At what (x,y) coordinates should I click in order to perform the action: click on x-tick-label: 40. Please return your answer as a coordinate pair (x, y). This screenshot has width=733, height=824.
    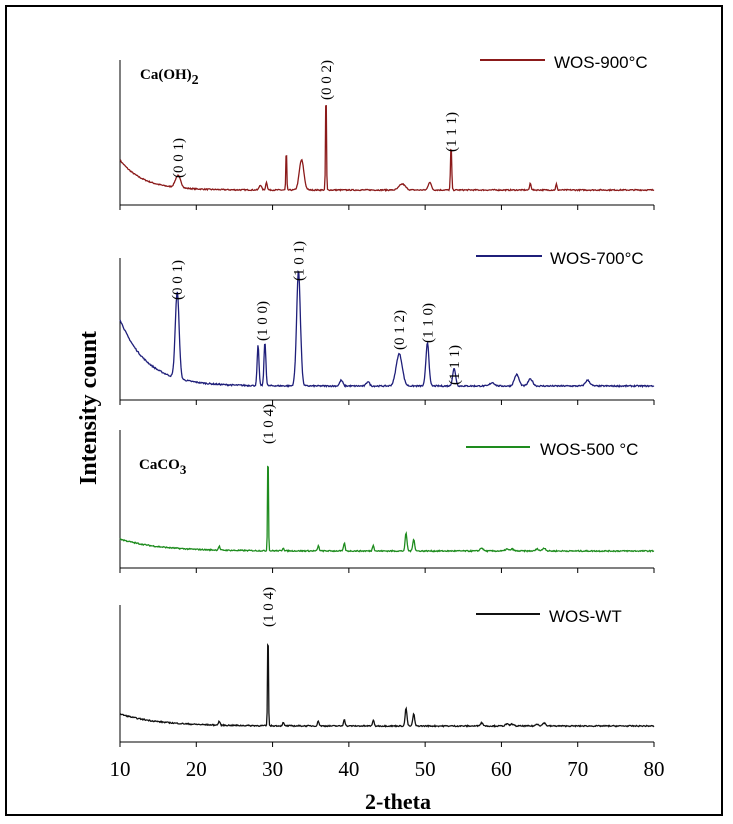
    Looking at the image, I should click on (348, 769).